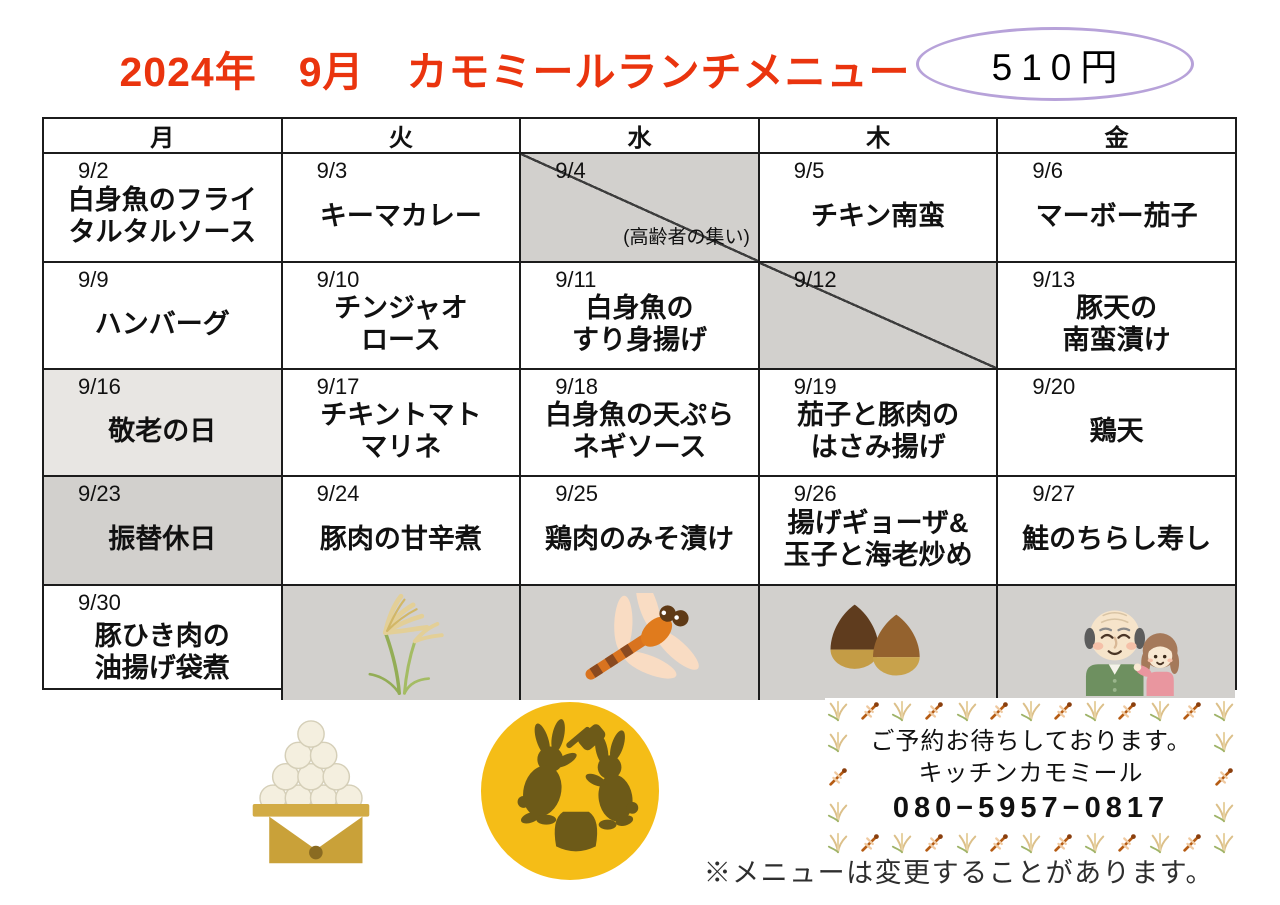  Describe the element at coordinates (878, 431) in the screenshot. I see `cell-menu: 茄子と豚肉の はさみ揚げ` at that location.